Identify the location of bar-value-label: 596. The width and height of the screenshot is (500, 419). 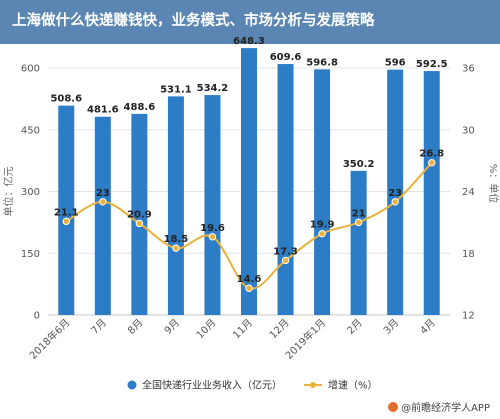
(395, 63).